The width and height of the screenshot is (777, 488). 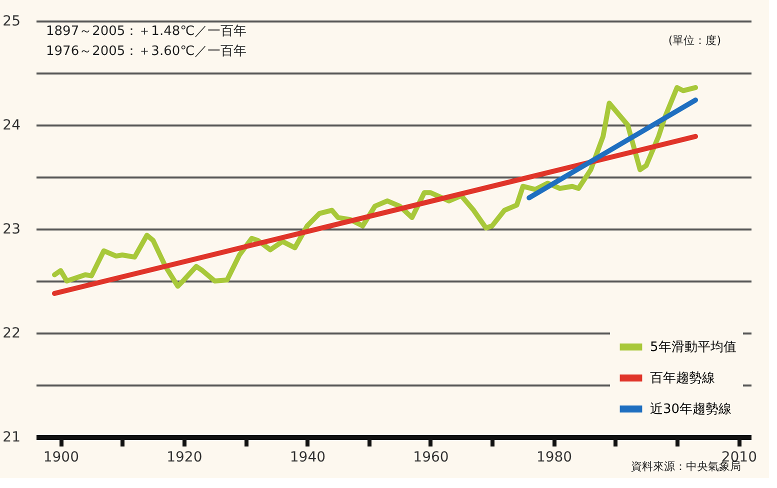 What do you see at coordinates (11, 230) in the screenshot?
I see `y-tick-label: 23` at bounding box center [11, 230].